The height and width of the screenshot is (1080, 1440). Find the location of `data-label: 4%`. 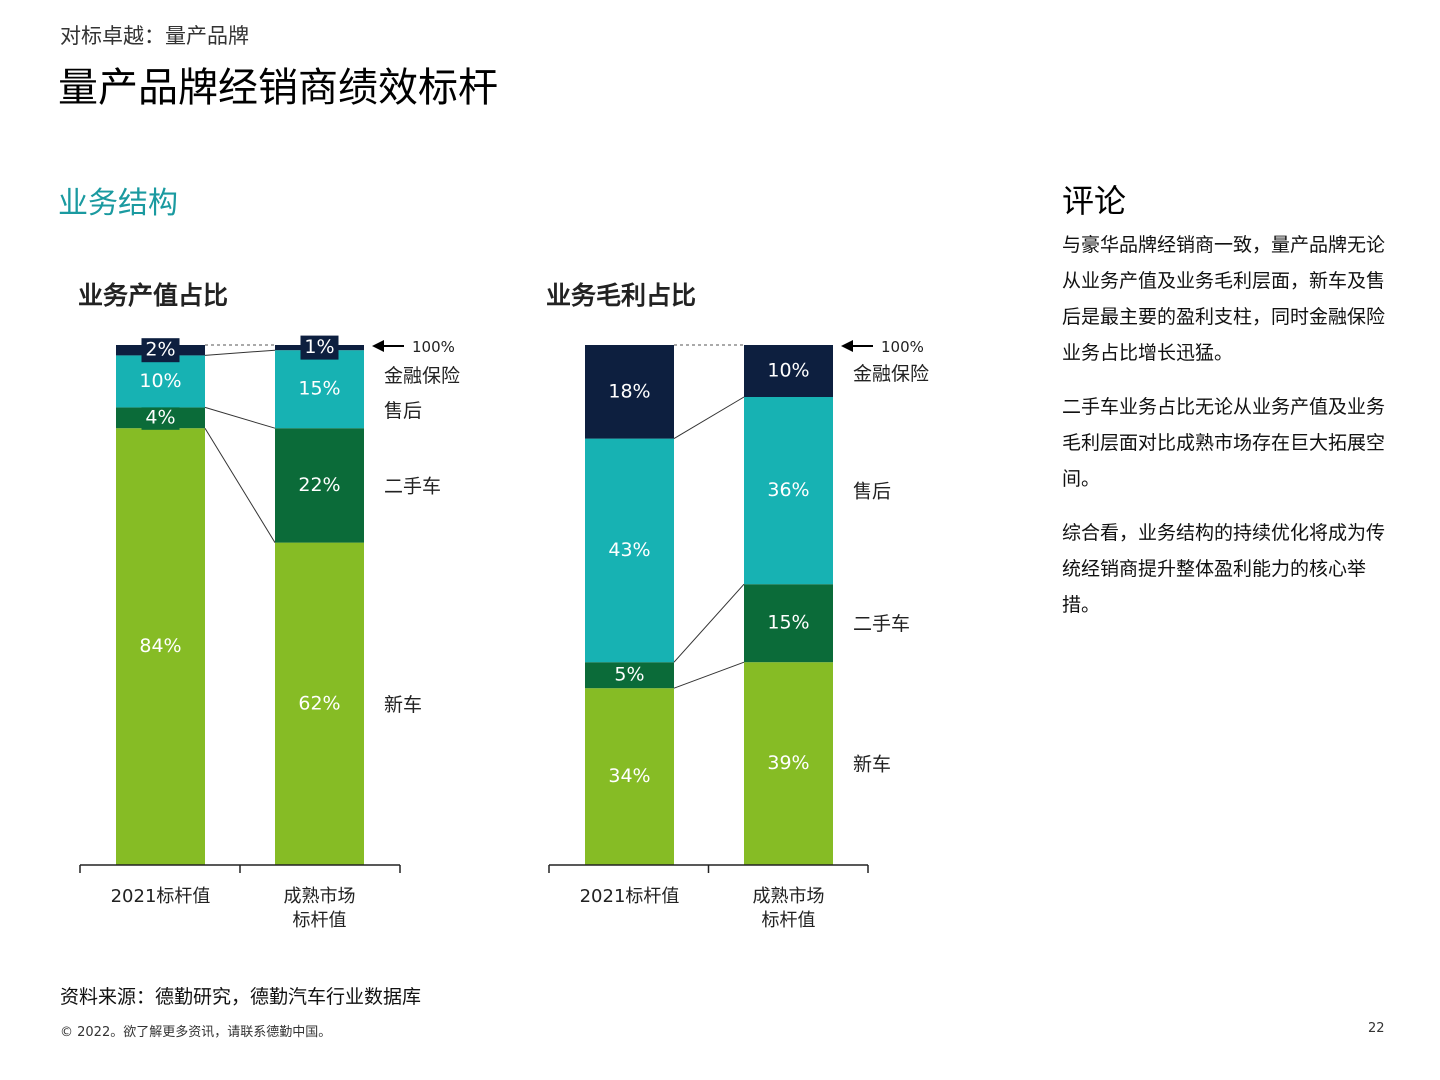

data-label: 4% is located at coordinates (160, 417).